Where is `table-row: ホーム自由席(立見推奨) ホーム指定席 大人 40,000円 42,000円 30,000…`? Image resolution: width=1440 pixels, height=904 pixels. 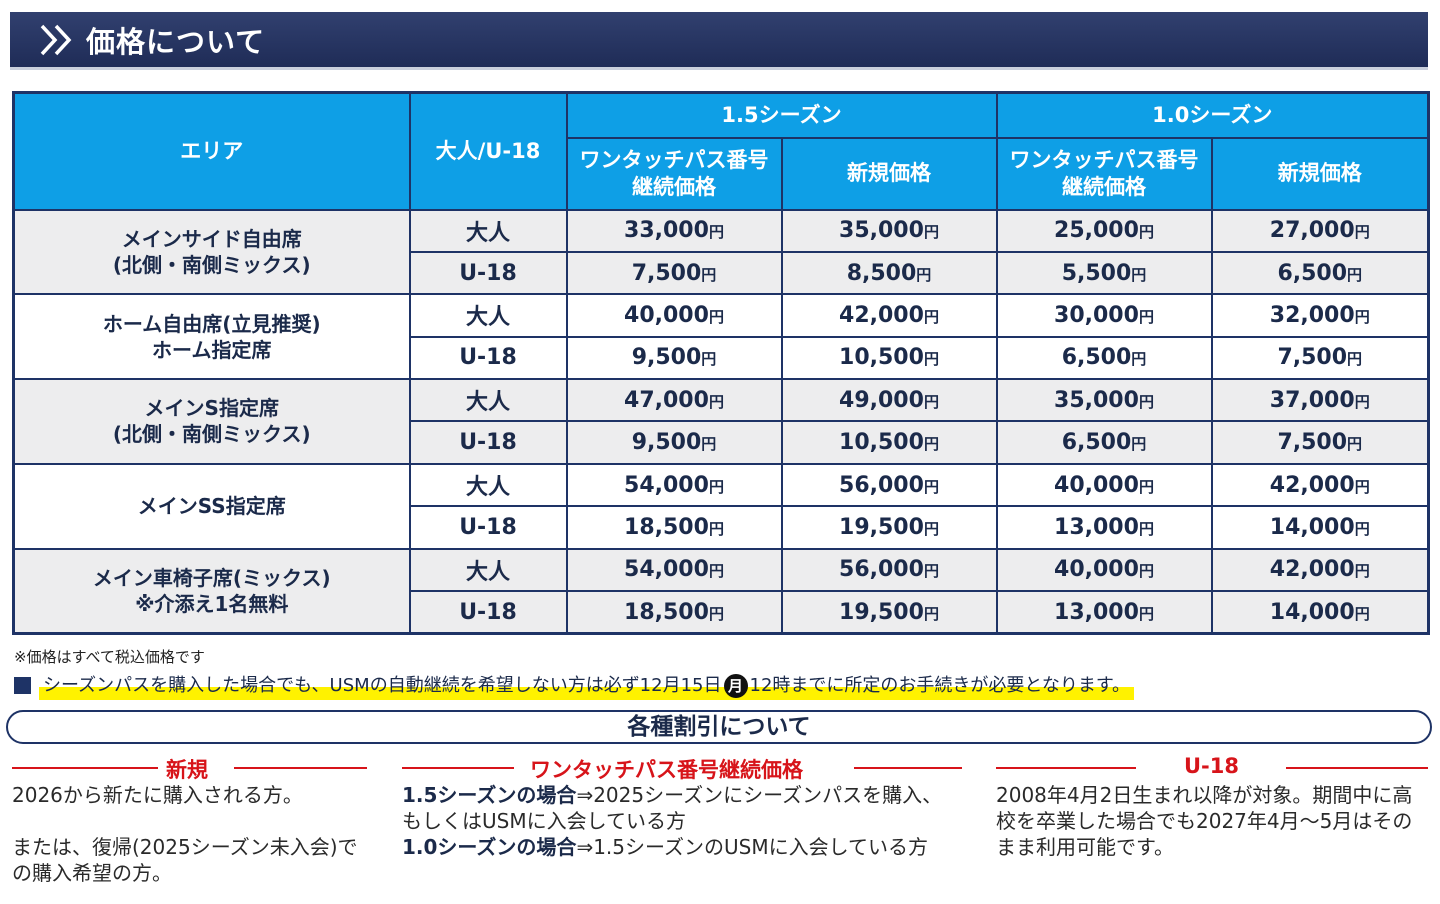 table-row: ホーム自由席(立見推奨) ホーム指定席 大人 40,000円 42,000円 30,000… is located at coordinates (721, 337).